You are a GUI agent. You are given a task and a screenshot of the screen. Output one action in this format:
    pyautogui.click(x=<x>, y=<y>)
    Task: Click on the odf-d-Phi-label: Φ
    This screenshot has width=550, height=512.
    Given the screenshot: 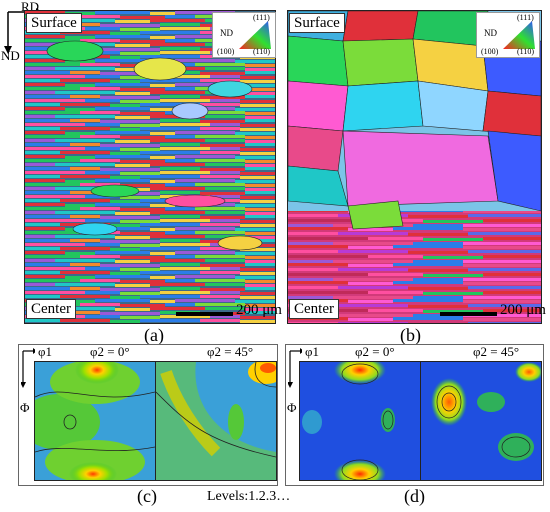 What is the action you would take?
    pyautogui.click(x=292, y=407)
    